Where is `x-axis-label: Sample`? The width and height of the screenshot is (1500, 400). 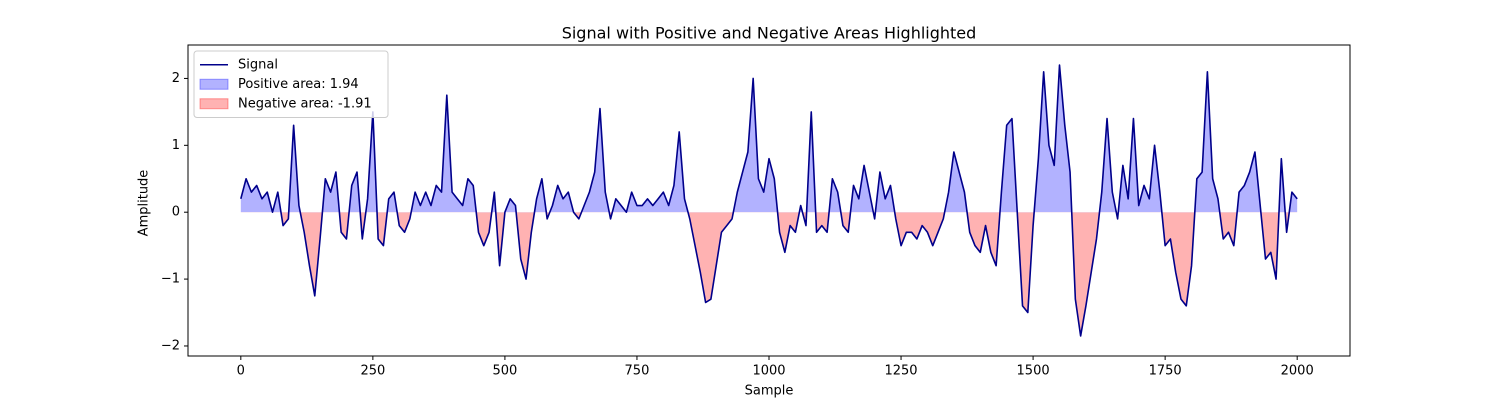
x-axis-label: Sample is located at coordinates (769, 391).